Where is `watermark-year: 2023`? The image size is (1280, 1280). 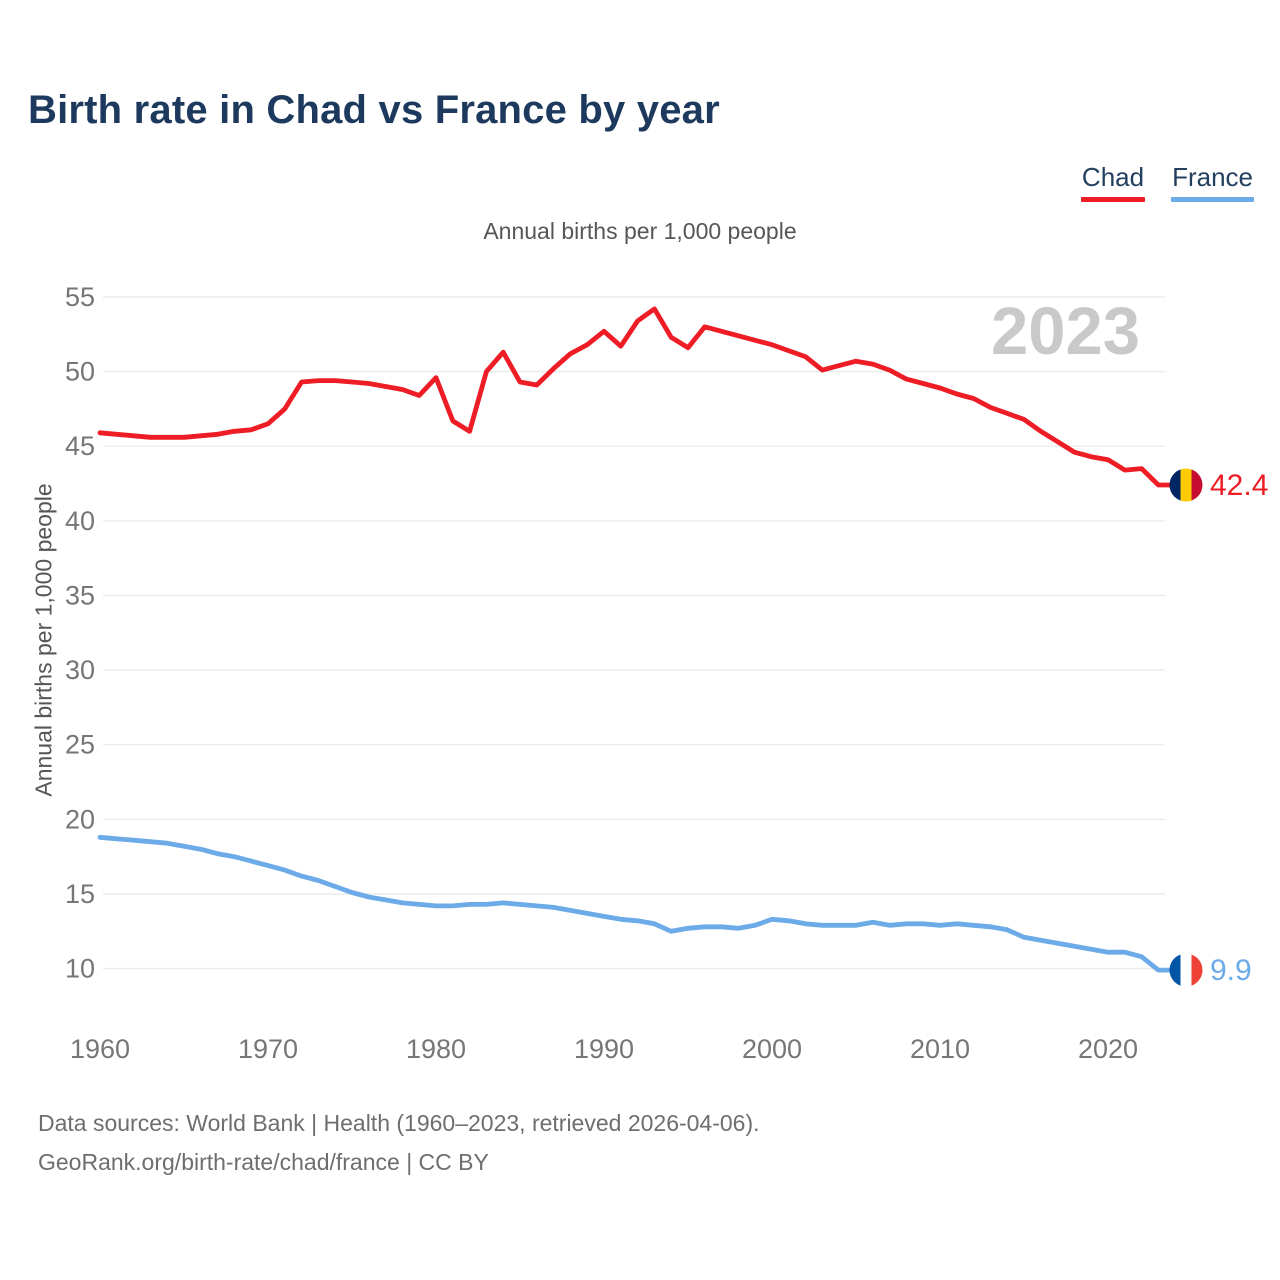 watermark-year: 2023 is located at coordinates (1065, 331).